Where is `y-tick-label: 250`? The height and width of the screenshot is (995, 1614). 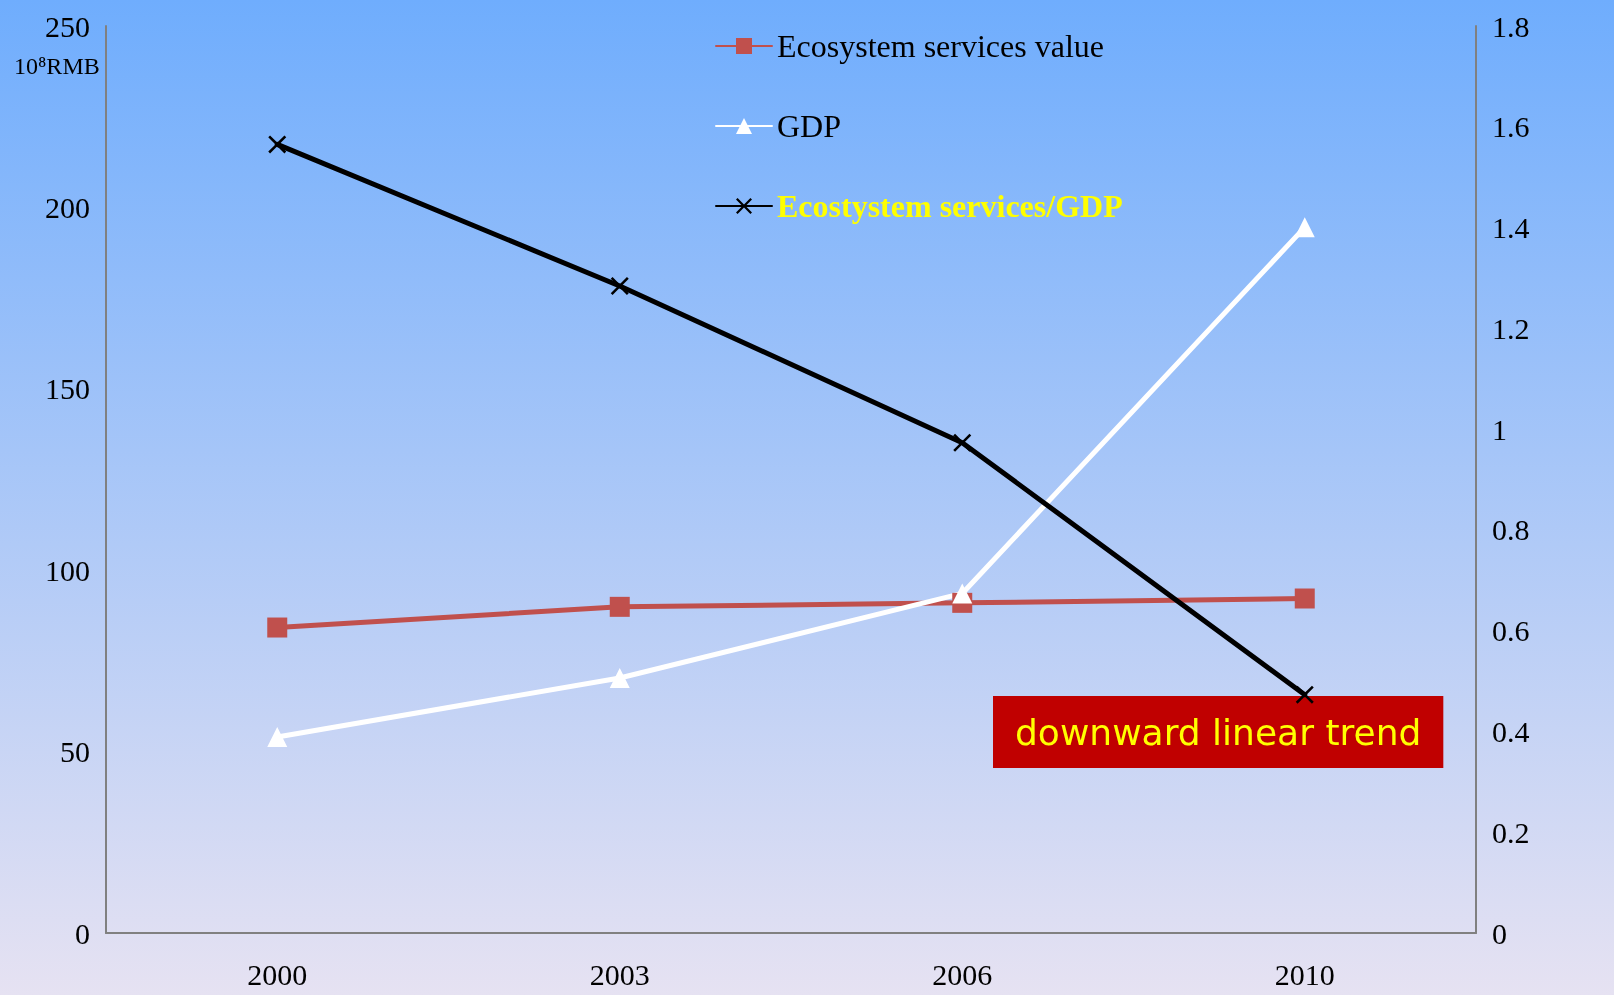 y-tick-label: 250 is located at coordinates (67, 26).